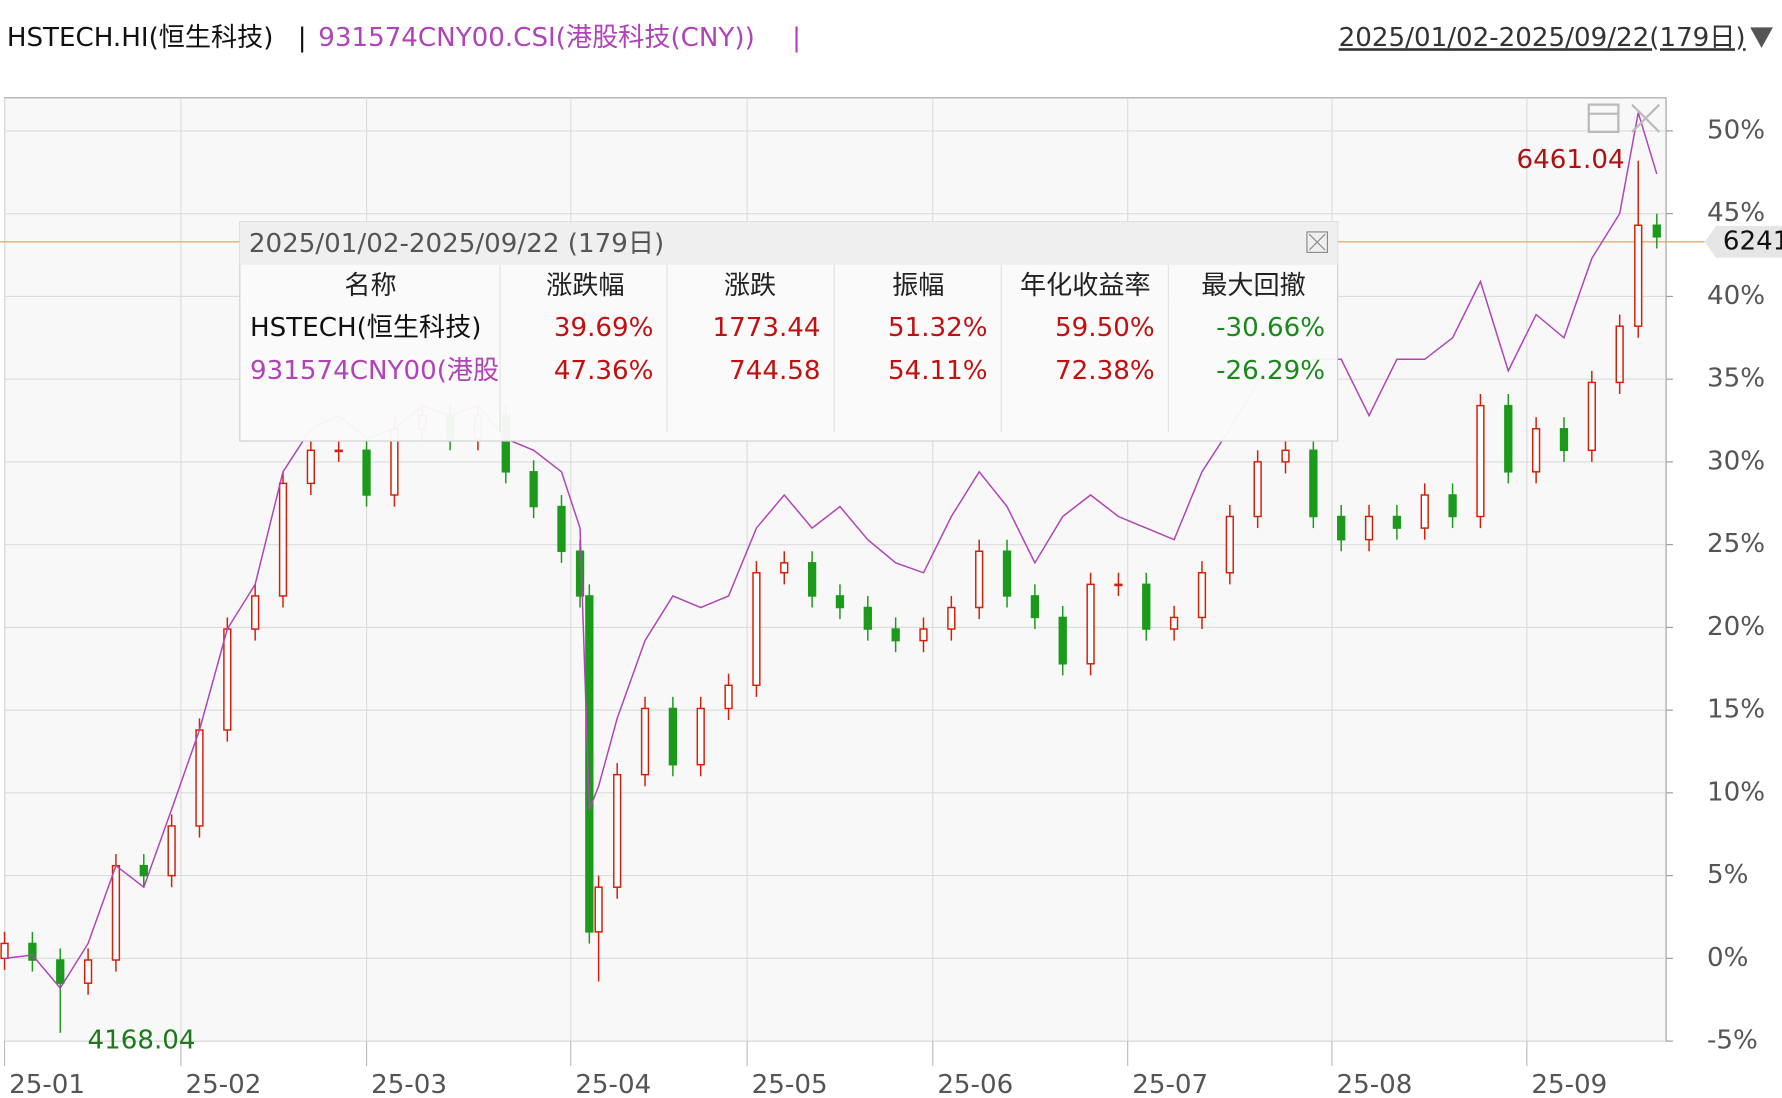  I want to click on close-icon, so click(1646, 118).